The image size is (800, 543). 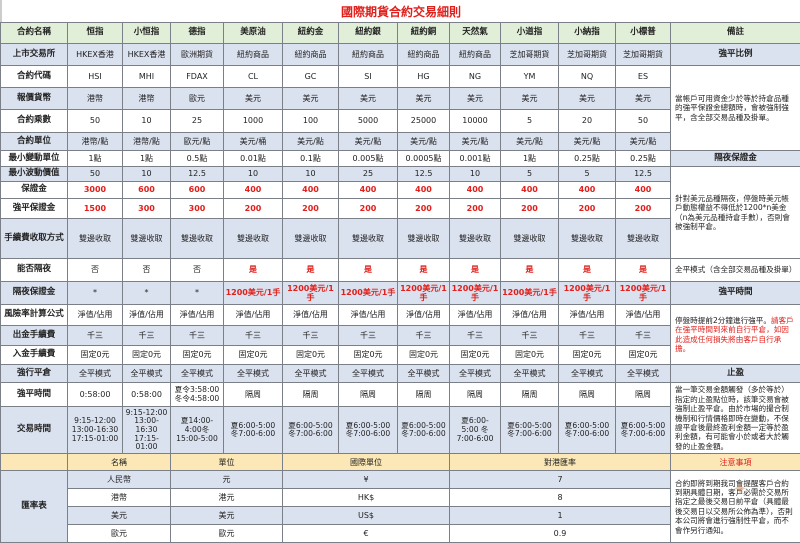 What do you see at coordinates (560, 498) in the screenshot?
I see `fx-rate: 8` at bounding box center [560, 498].